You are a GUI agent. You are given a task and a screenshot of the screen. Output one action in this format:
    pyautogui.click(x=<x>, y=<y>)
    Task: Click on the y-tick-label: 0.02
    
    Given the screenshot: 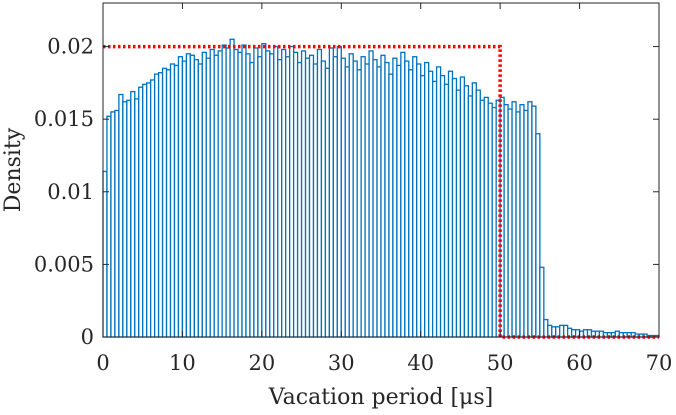 What is the action you would take?
    pyautogui.click(x=70, y=47)
    